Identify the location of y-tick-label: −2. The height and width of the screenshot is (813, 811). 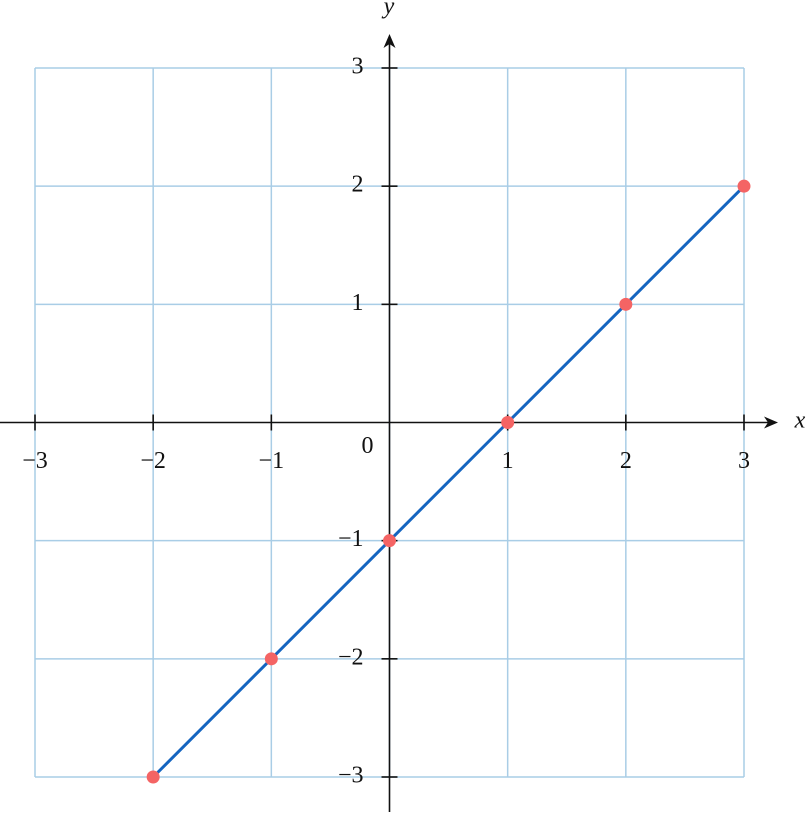
(351, 657).